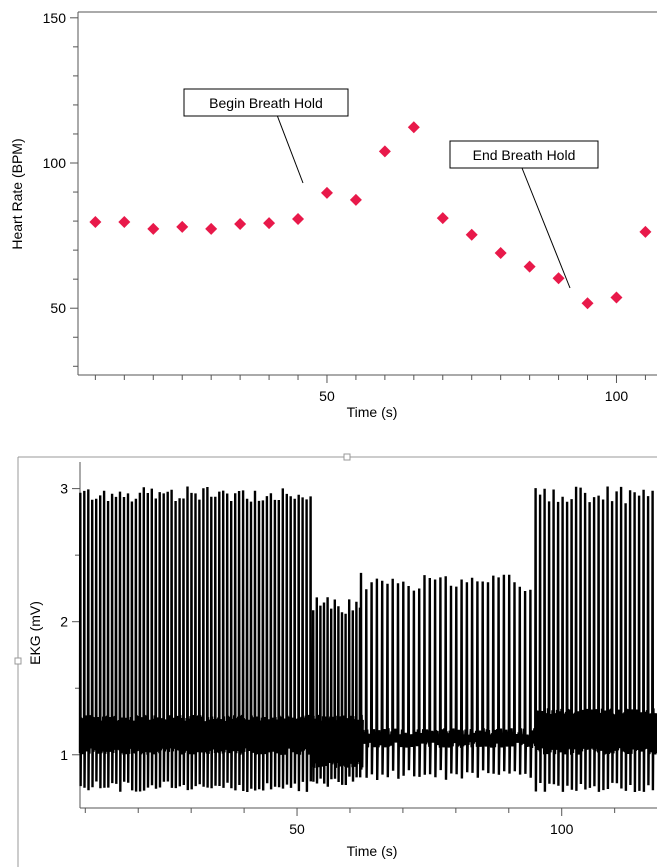 Image resolution: width=657 pixels, height=867 pixels. I want to click on y-tick-label: 3, so click(64, 489).